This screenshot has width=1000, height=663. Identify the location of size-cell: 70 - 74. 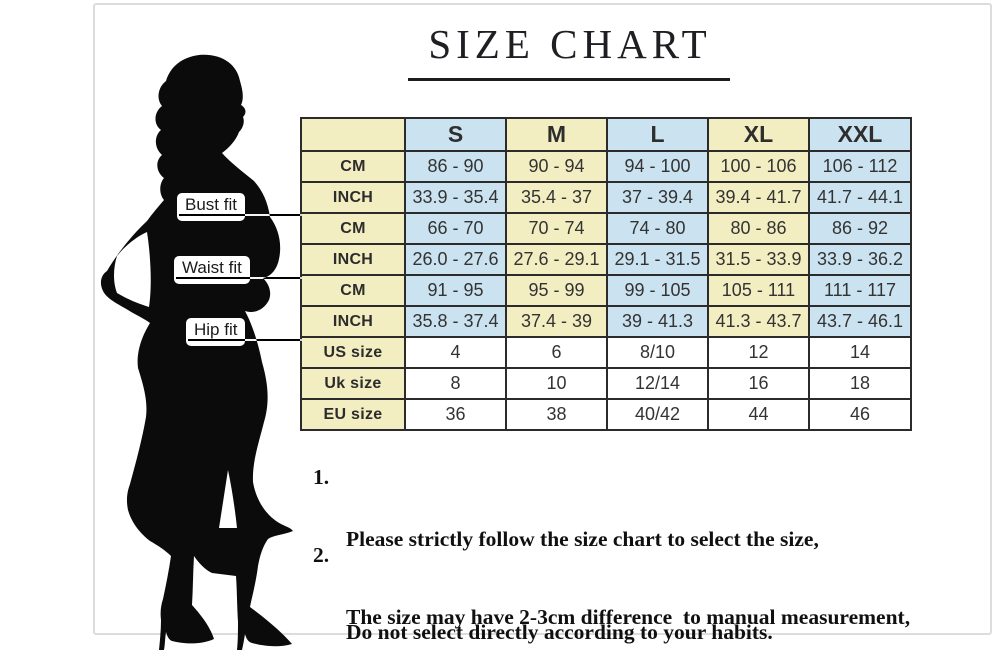
(556, 228).